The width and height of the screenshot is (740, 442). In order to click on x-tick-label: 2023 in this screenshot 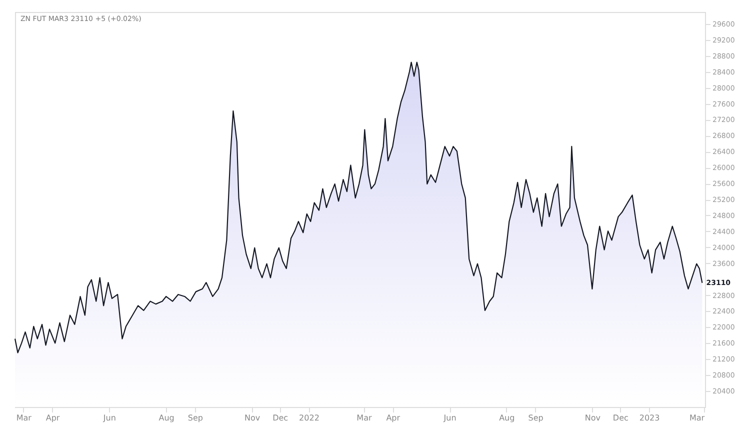, I will do `click(649, 418)`.